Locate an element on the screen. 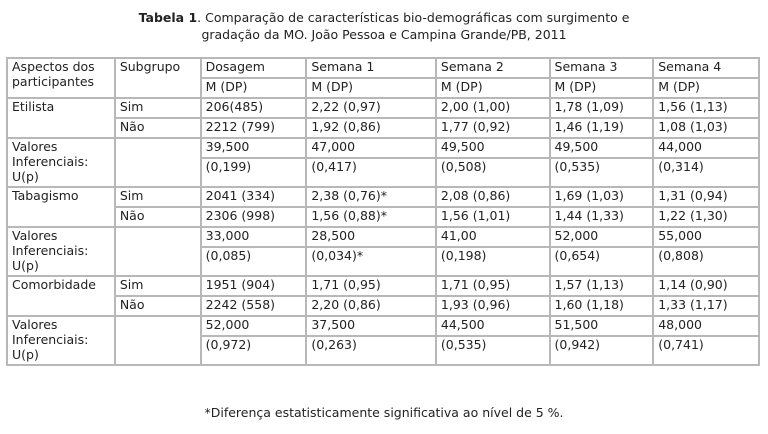 This screenshot has width=768, height=434. u-value-cell: 44,000 is located at coordinates (706, 148).